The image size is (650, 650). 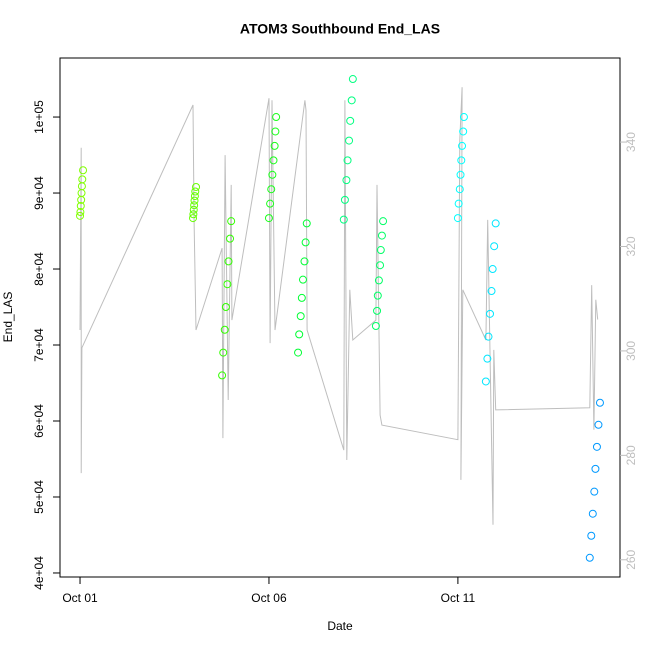 What do you see at coordinates (39, 193) in the screenshot?
I see `y-tick-label: 9e+04` at bounding box center [39, 193].